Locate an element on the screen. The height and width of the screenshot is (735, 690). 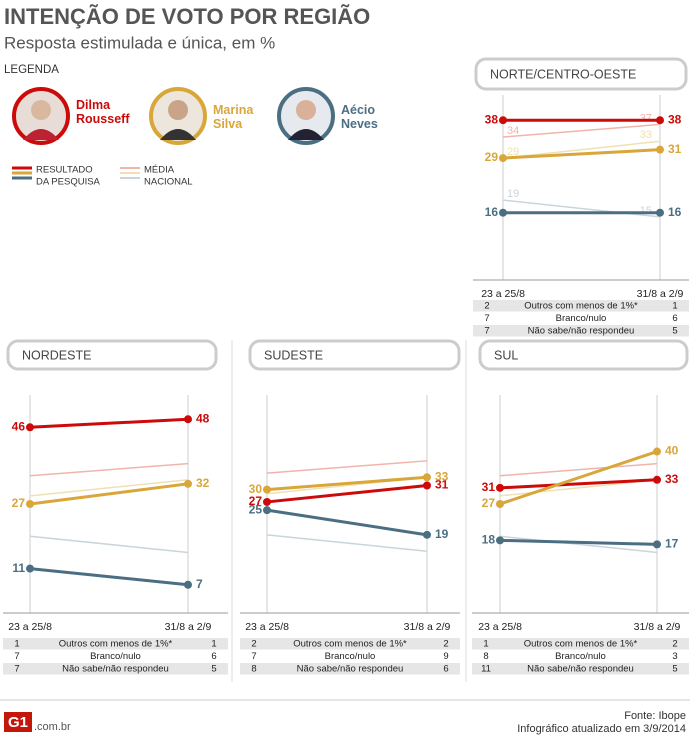
title: INTENÇÃO DE VOTO POR REGIÃO is located at coordinates (187, 16).